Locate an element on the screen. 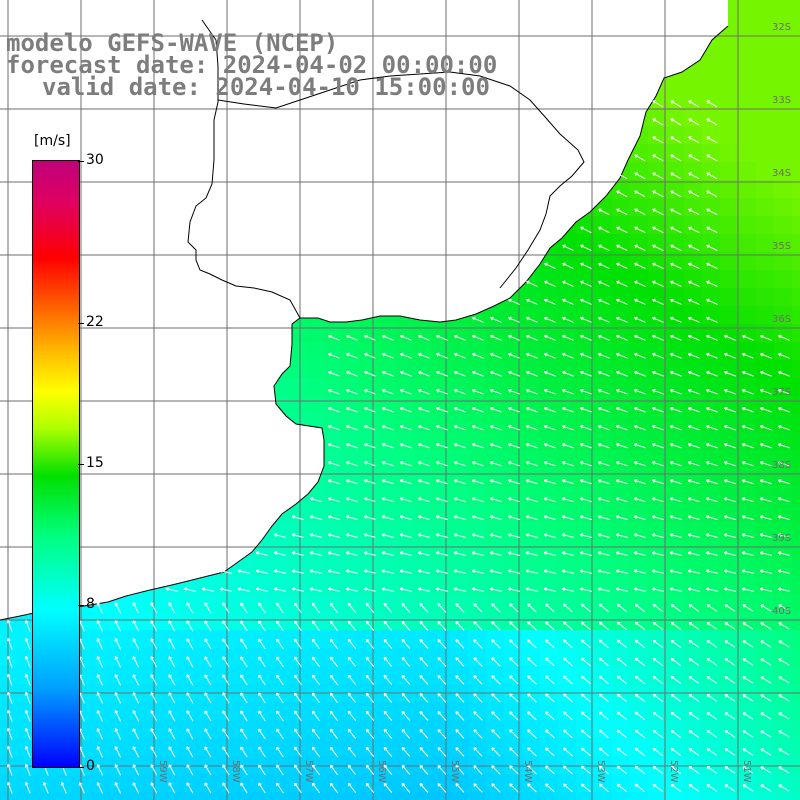  latitude-label: 40S is located at coordinates (781, 611).